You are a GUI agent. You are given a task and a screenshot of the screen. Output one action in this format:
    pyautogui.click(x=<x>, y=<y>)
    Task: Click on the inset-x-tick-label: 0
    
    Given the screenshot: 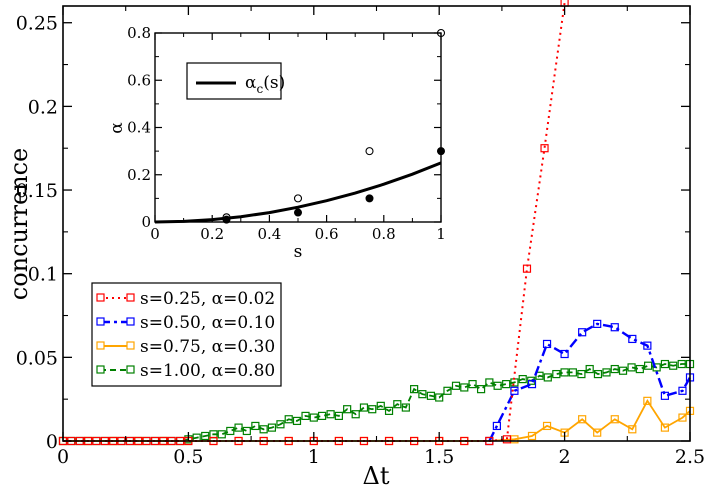 What is the action you would take?
    pyautogui.click(x=155, y=234)
    